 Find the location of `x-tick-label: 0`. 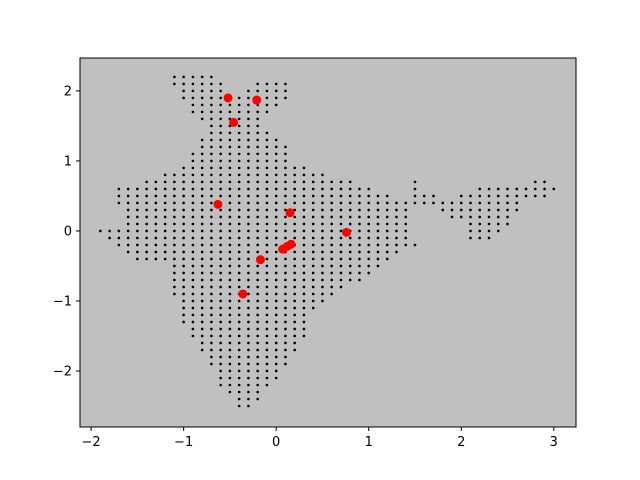

x-tick-label: 0 is located at coordinates (276, 442).